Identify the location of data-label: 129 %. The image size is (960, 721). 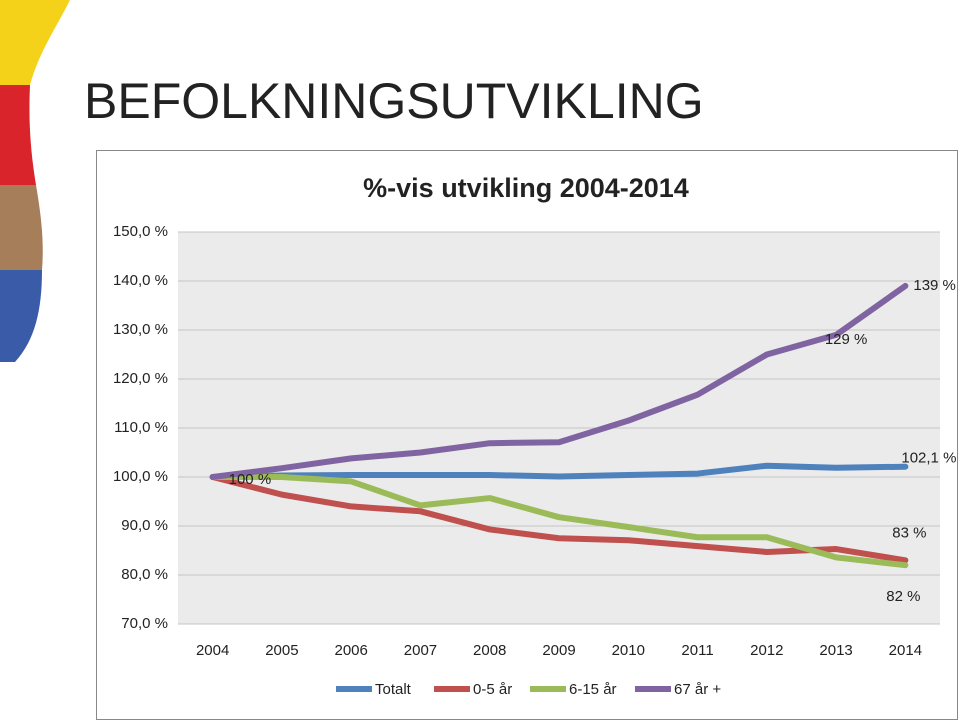
(846, 339).